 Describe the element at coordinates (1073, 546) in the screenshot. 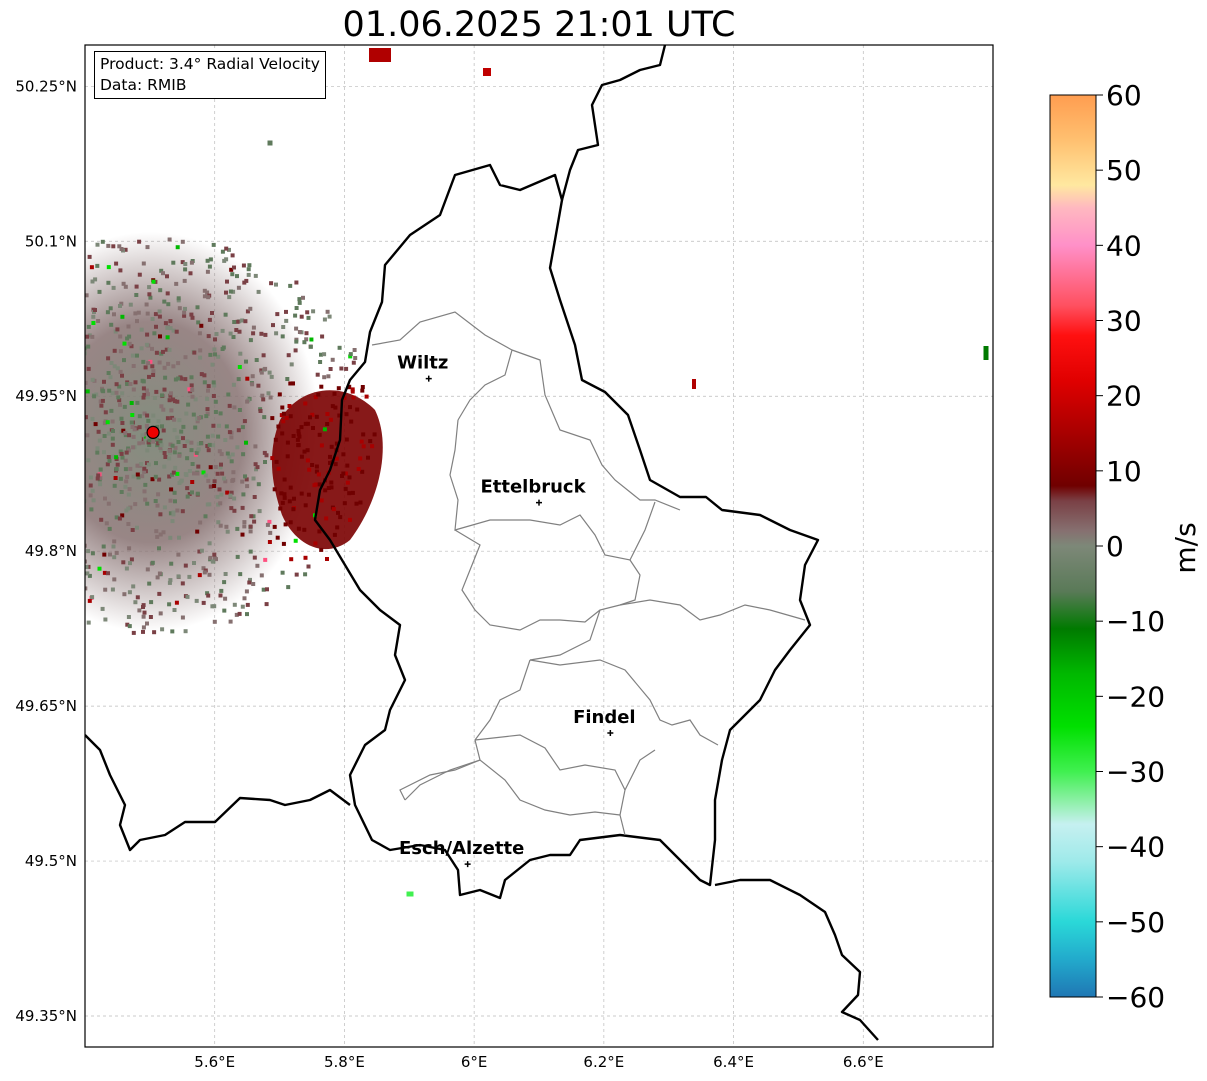

I see `colorbar-bar` at that location.